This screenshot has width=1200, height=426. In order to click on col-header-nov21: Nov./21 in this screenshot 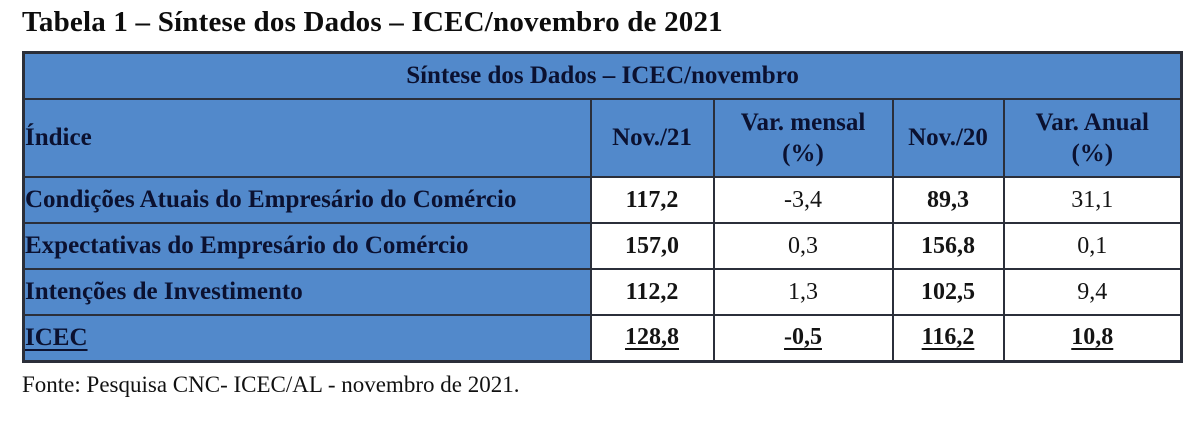, I will do `click(652, 138)`.